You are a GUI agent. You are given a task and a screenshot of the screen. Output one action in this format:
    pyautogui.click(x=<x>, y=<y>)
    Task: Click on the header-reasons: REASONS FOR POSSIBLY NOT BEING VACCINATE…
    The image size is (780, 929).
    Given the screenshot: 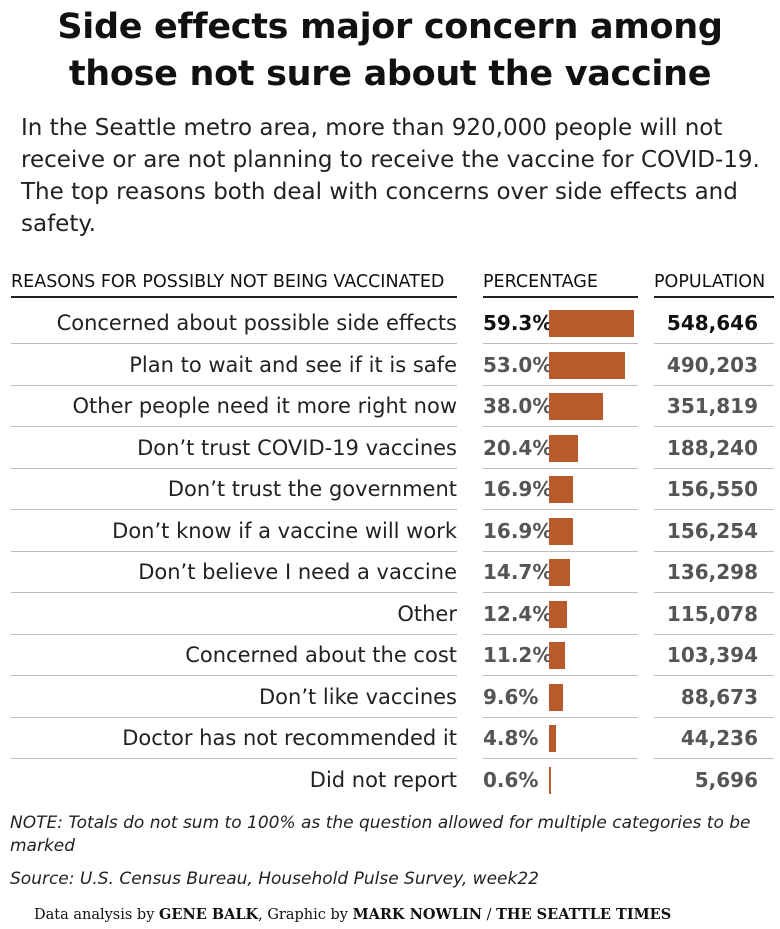 What is the action you would take?
    pyautogui.click(x=228, y=282)
    